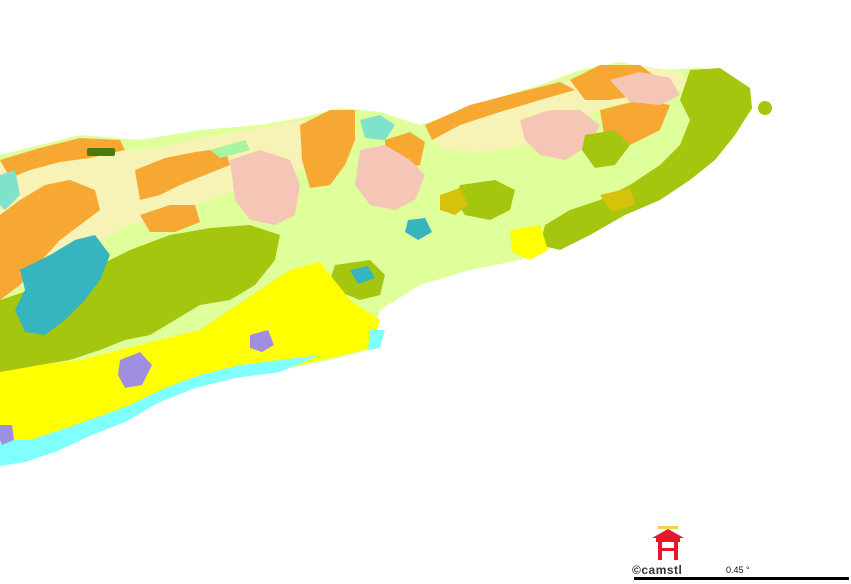  Describe the element at coordinates (765, 108) in the screenshot. I see `olive-islet` at that location.